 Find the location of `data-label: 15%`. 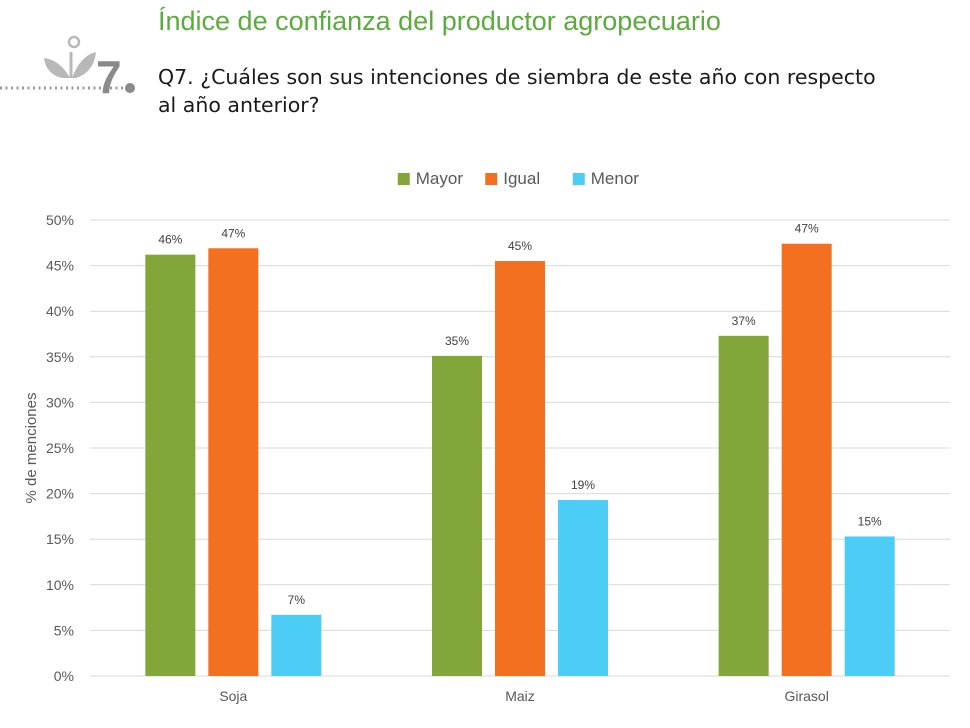

data-label: 15% is located at coordinates (870, 521).